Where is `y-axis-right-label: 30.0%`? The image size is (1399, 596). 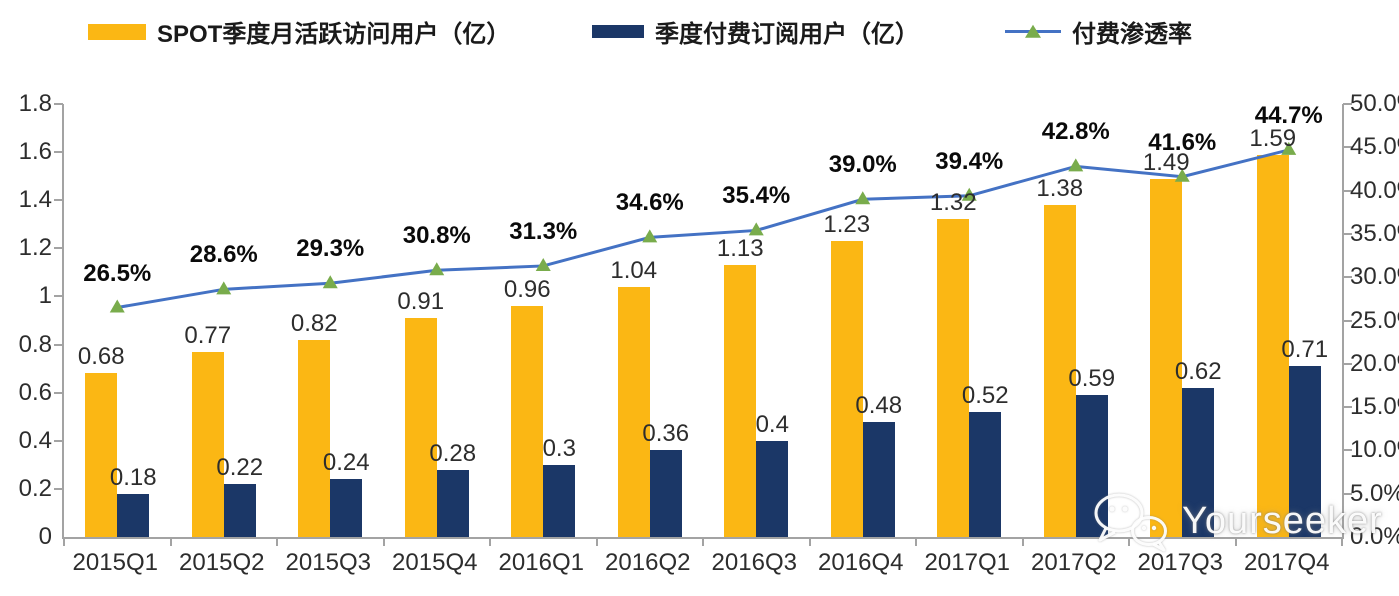
y-axis-right-label: 30.0% is located at coordinates (1374, 277).